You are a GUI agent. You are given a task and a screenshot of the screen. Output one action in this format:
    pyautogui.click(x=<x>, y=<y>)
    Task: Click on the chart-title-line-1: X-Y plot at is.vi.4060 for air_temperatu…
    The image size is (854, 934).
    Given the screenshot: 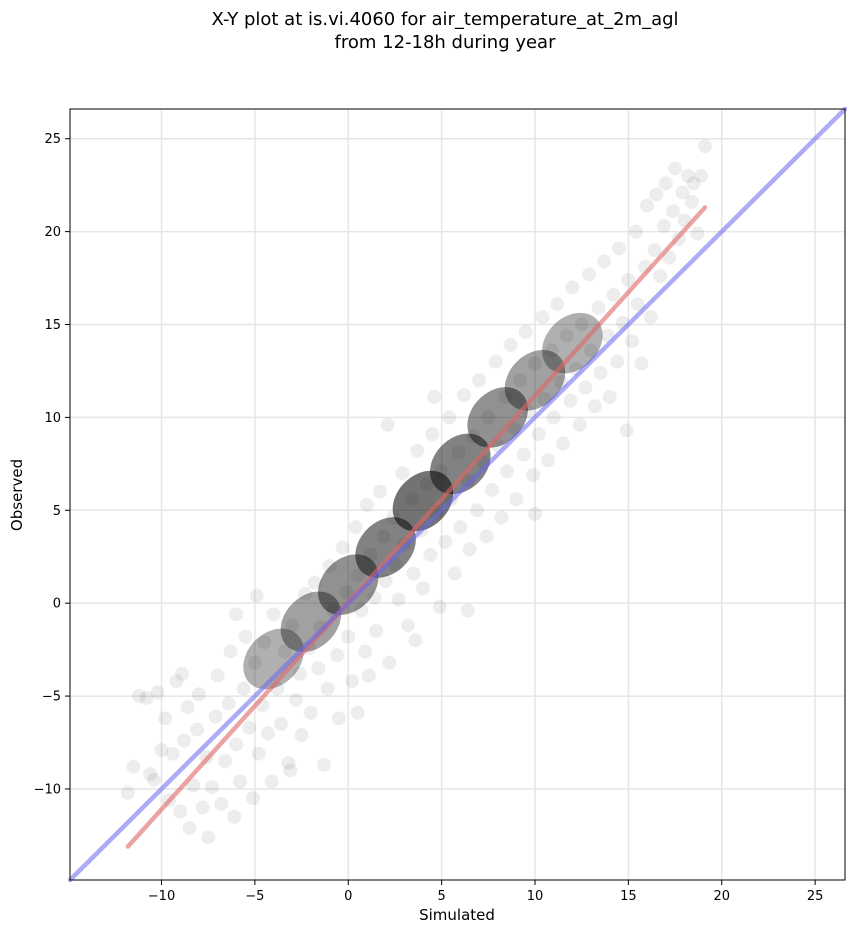 What is the action you would take?
    pyautogui.click(x=444, y=19)
    